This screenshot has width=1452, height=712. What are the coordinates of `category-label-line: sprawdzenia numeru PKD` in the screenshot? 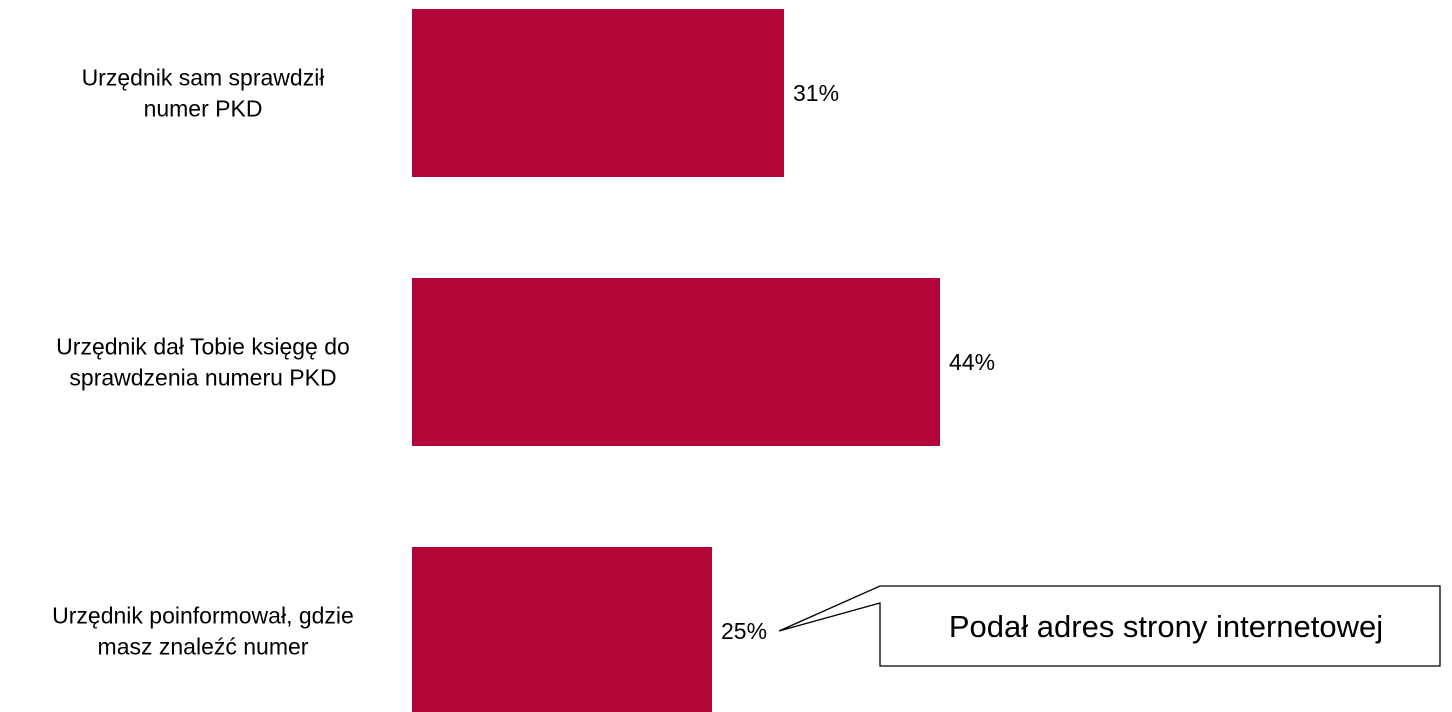 It's located at (202, 378).